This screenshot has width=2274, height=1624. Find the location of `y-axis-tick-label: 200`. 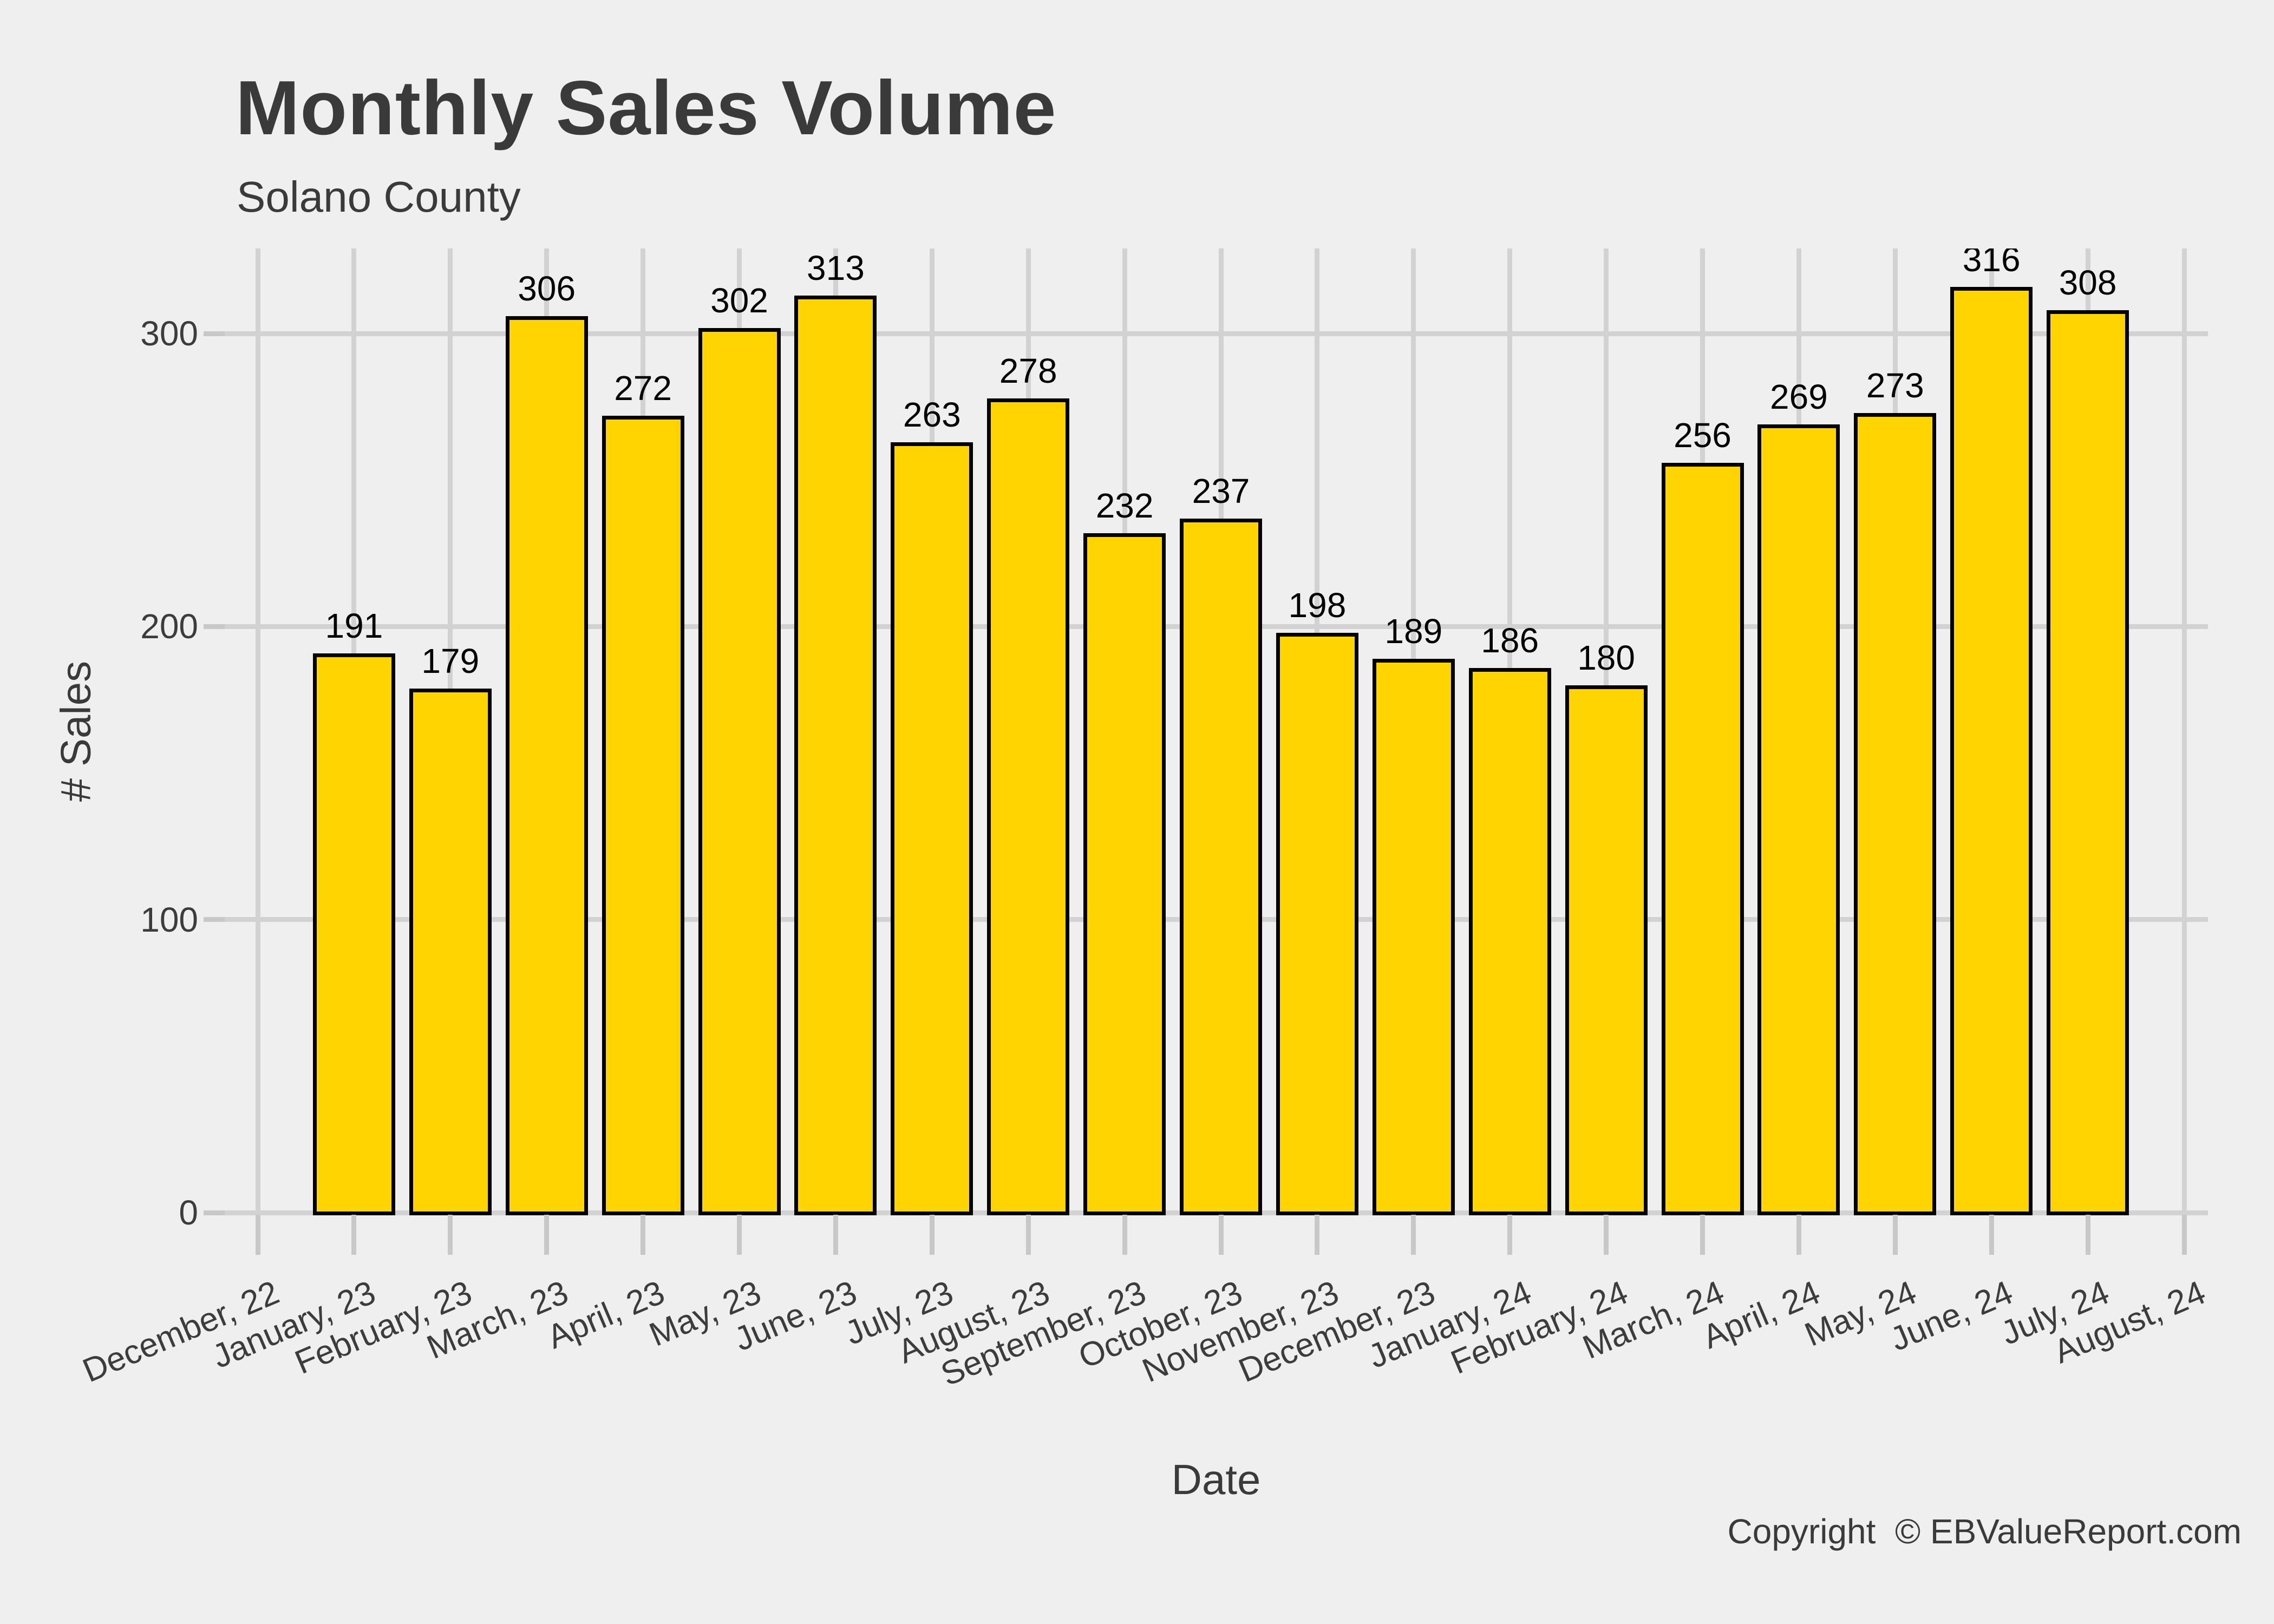

y-axis-tick-label: 200 is located at coordinates (169, 626).